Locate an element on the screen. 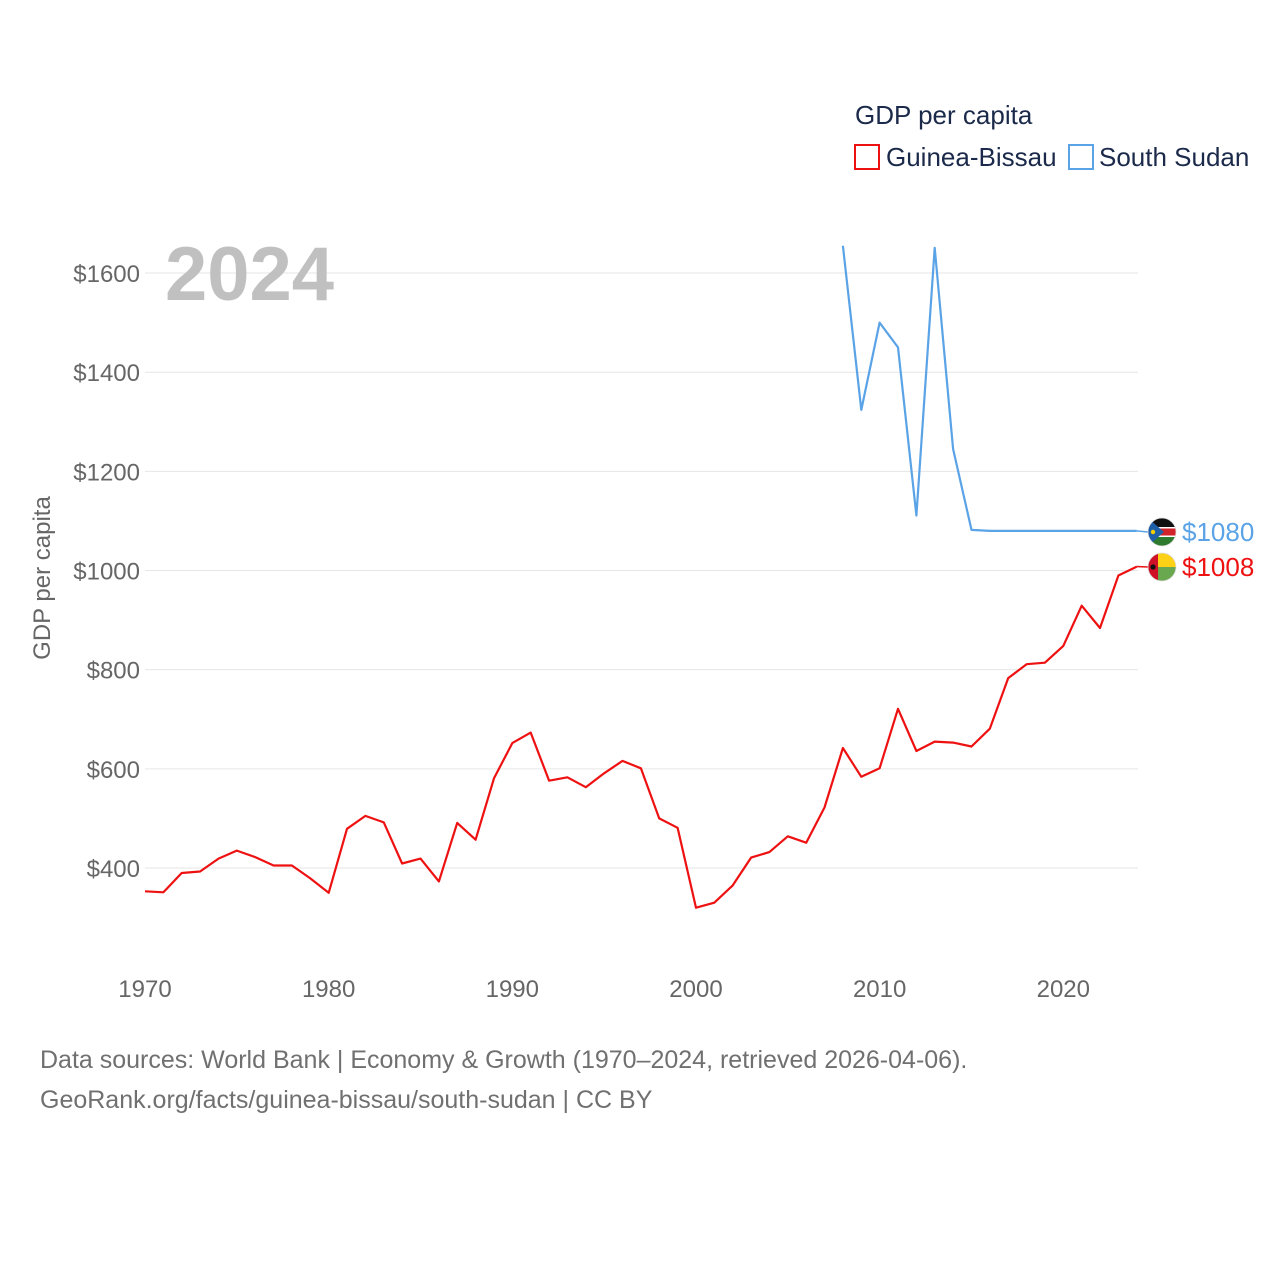  x-tick-label: 2000 is located at coordinates (695, 989).